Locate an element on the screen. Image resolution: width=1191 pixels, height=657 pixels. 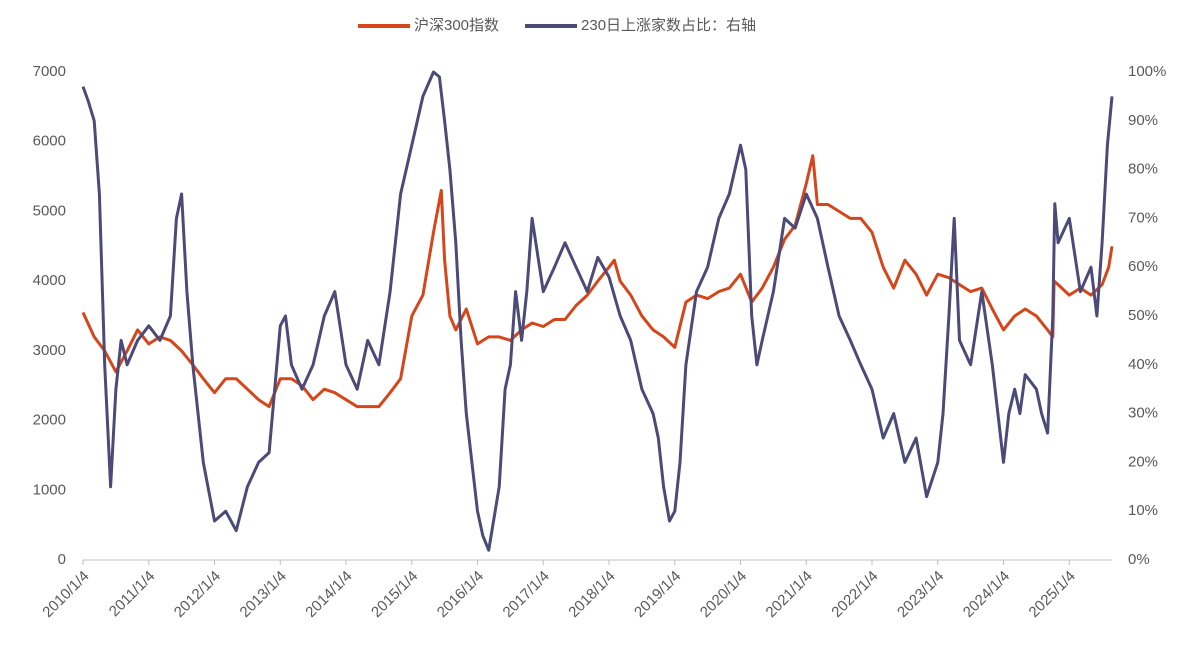
x-tick-label: 2018/1/4 is located at coordinates (591, 594).